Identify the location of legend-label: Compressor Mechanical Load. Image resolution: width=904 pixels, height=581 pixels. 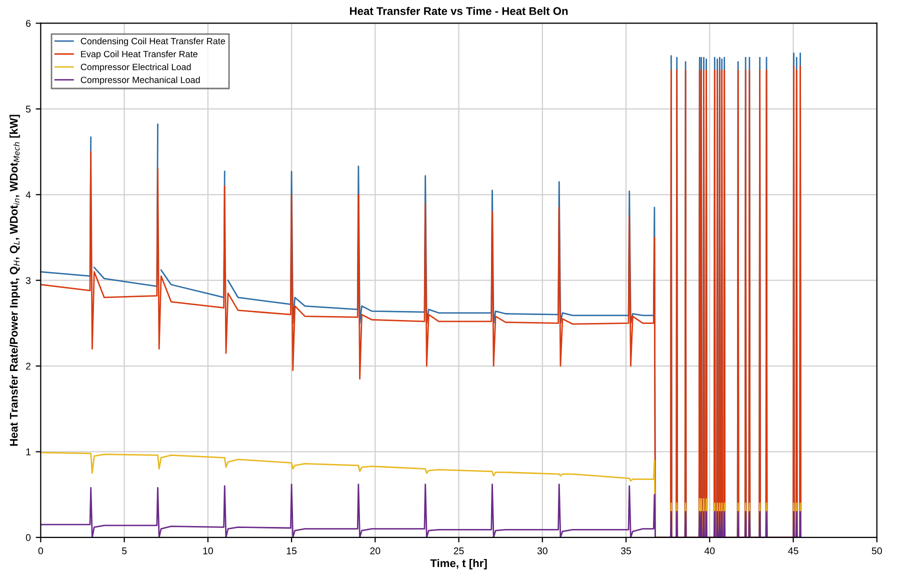
(140, 80).